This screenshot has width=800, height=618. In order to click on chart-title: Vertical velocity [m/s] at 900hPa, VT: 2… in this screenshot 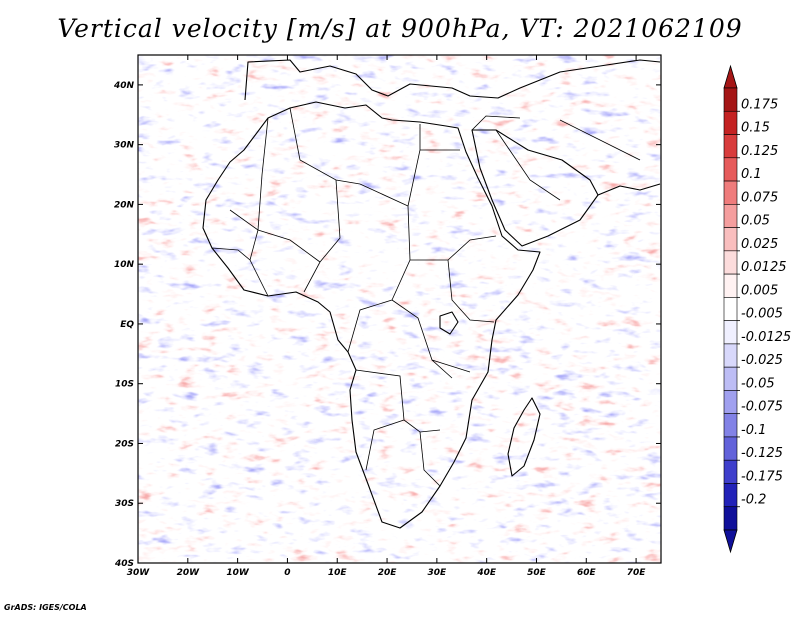, I will do `click(400, 28)`.